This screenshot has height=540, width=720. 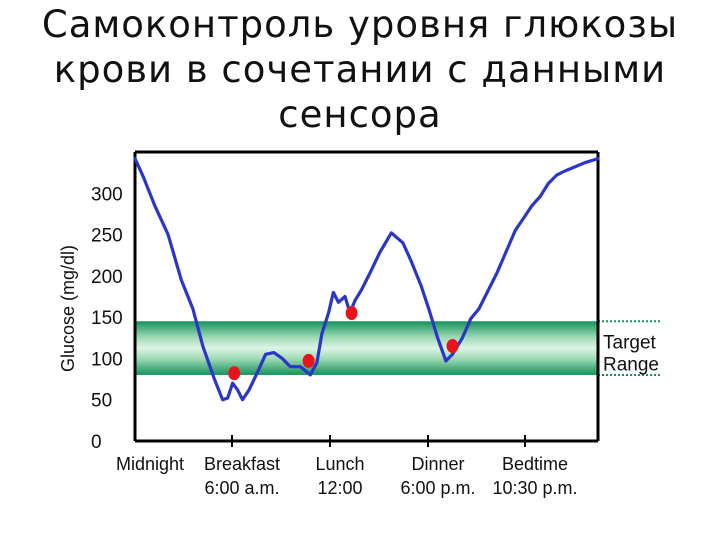 What do you see at coordinates (107, 318) in the screenshot?
I see `y-tick-label: 150` at bounding box center [107, 318].